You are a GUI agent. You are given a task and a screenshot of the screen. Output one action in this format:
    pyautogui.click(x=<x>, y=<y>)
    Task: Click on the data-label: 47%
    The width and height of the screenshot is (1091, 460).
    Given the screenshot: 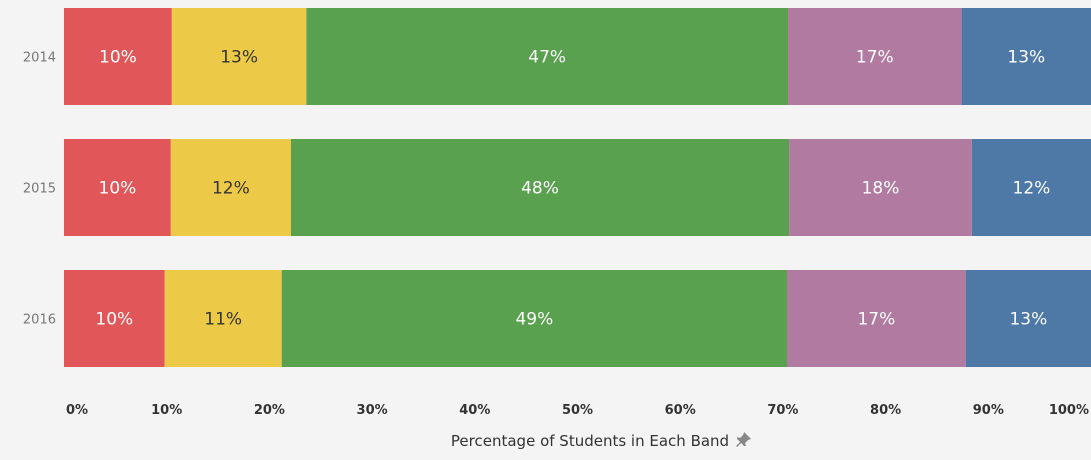 What is the action you would take?
    pyautogui.click(x=547, y=58)
    